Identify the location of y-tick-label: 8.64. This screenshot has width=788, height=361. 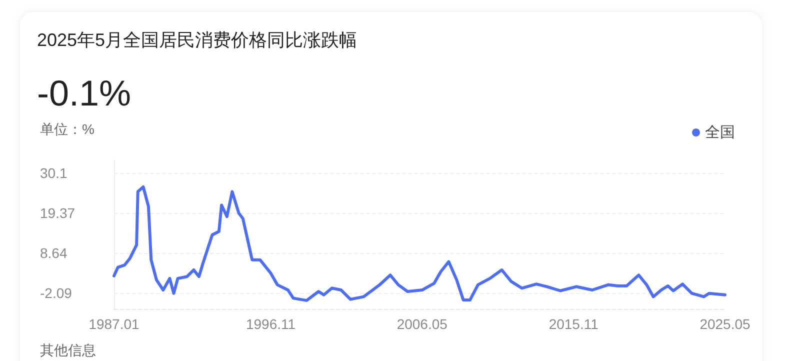
(54, 252).